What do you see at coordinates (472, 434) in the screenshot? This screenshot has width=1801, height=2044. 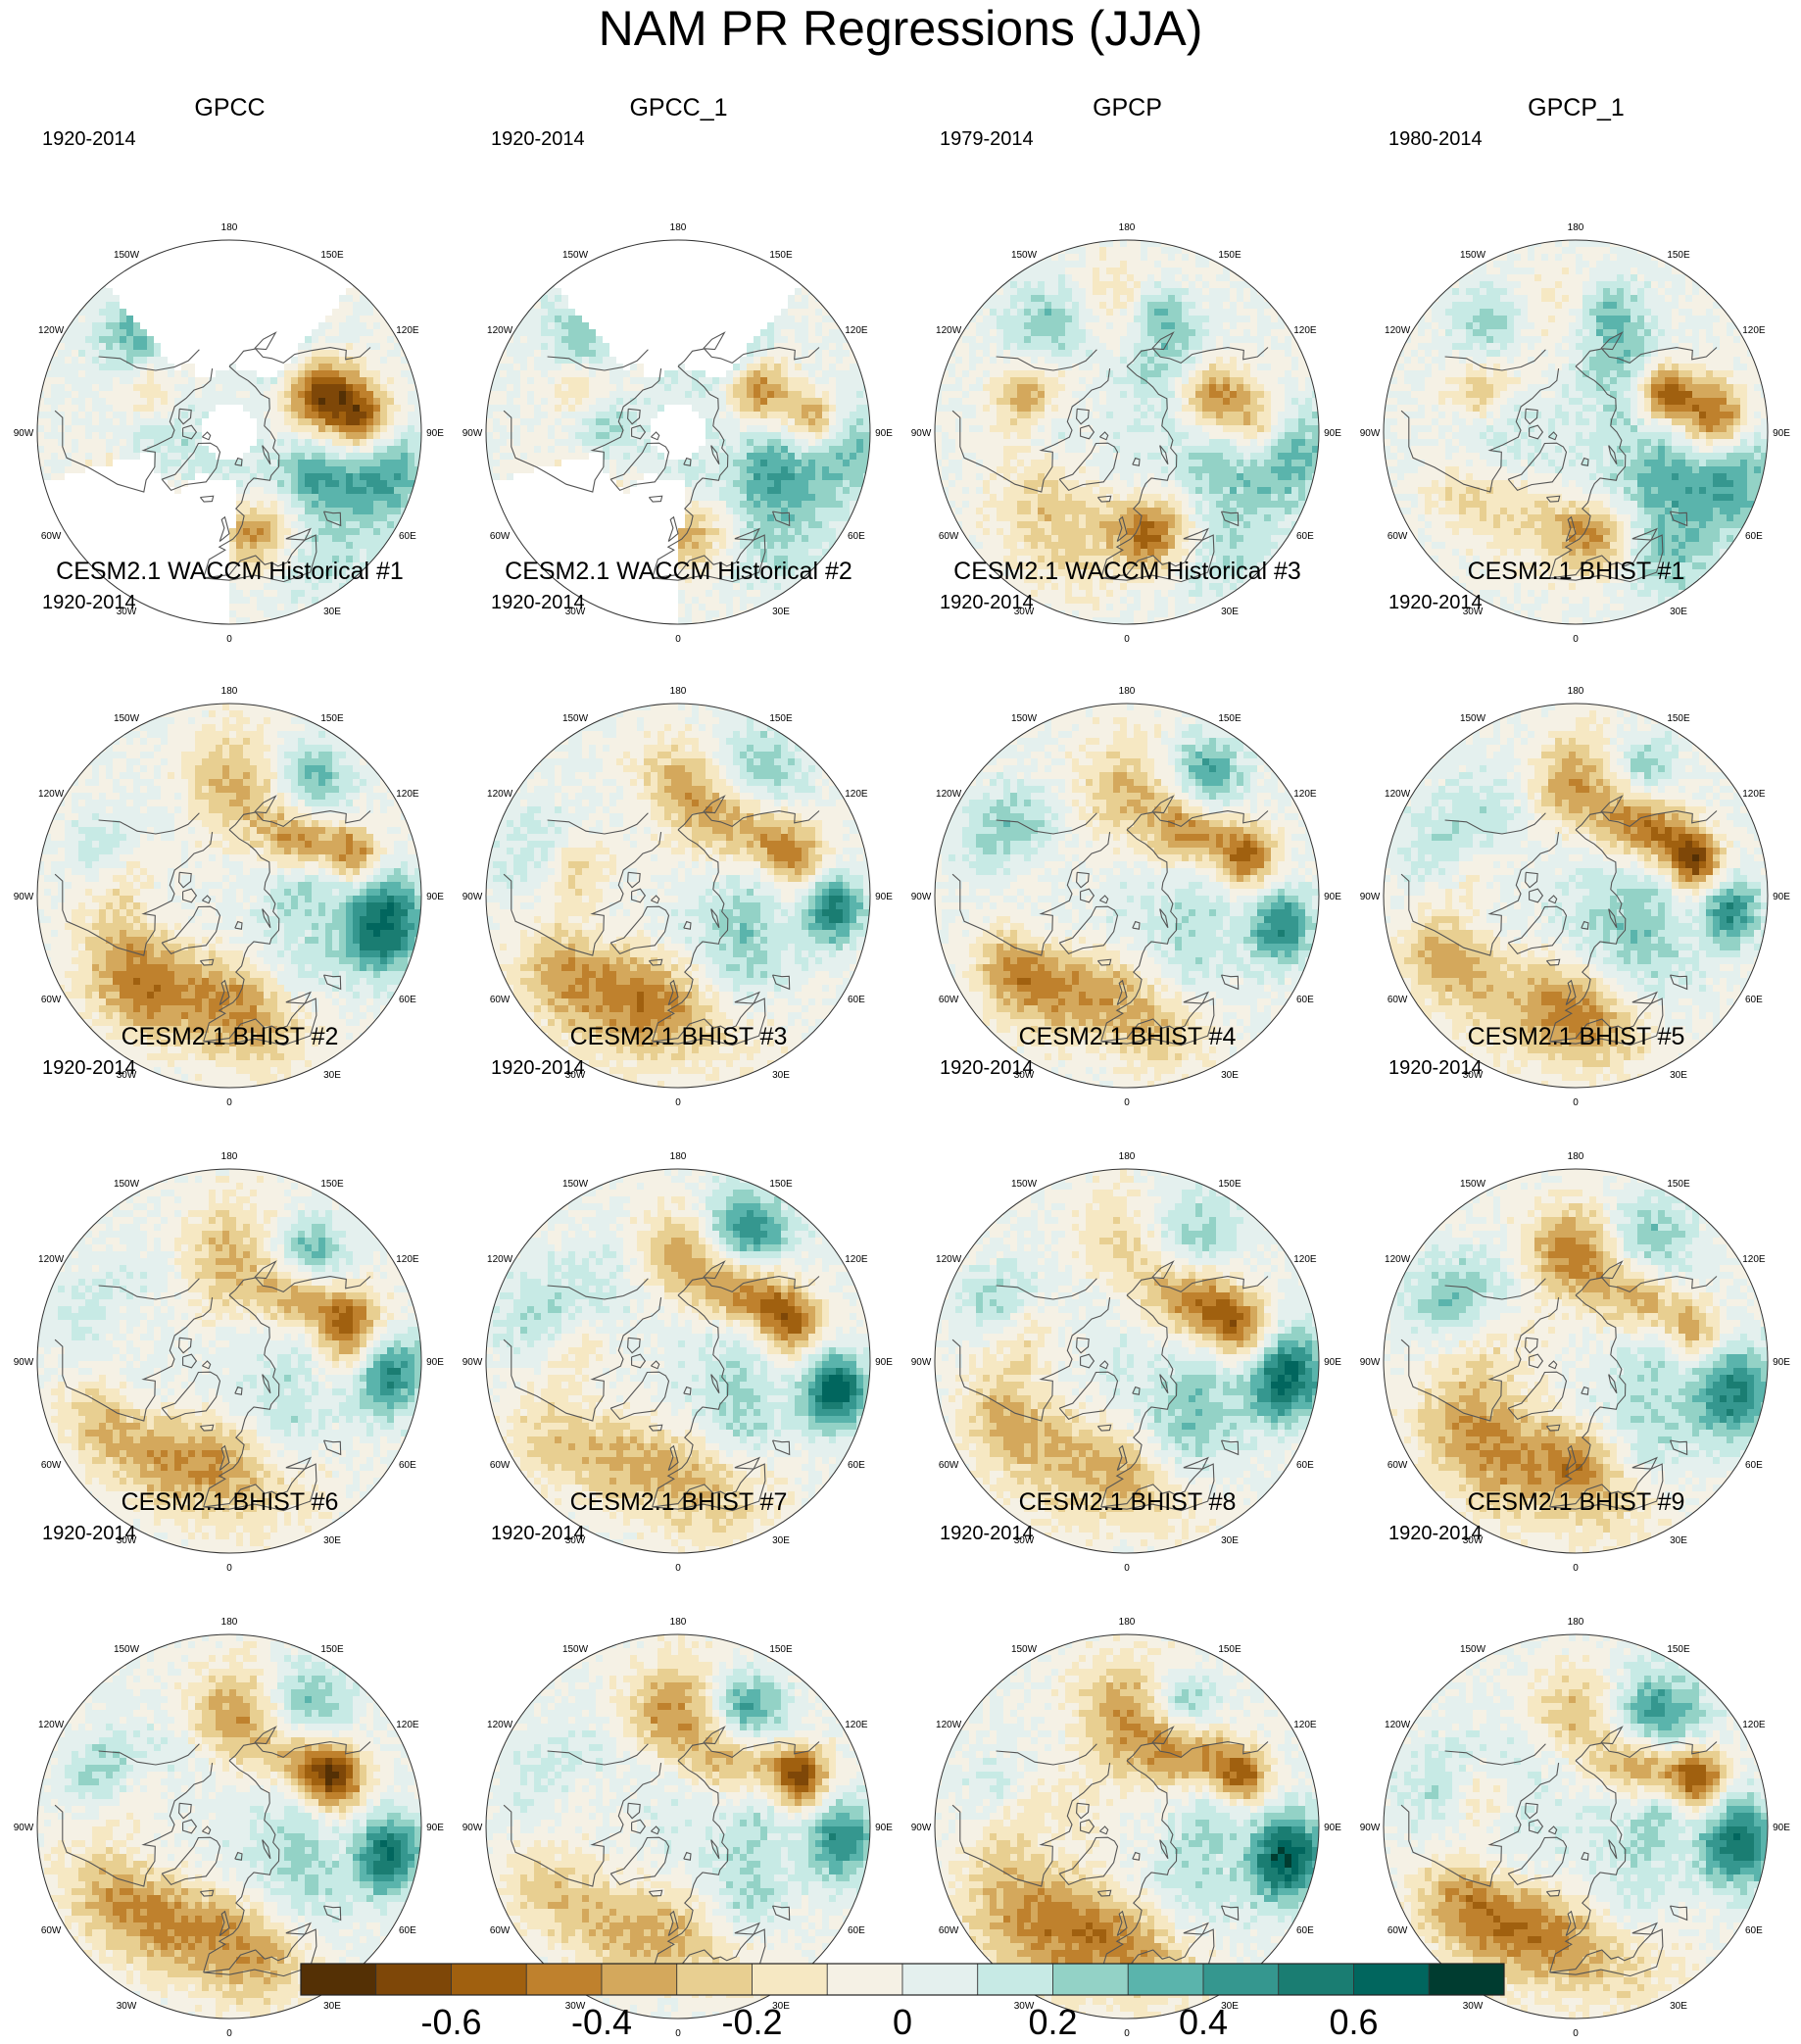 I see `longitude-label: 90W` at bounding box center [472, 434].